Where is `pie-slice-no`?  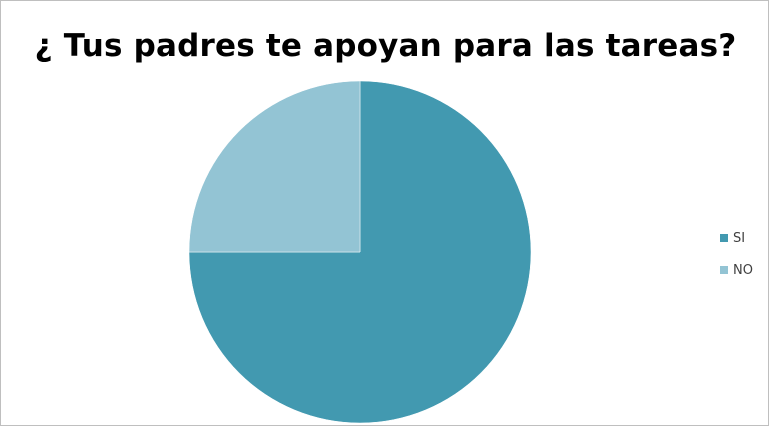
pie-slice-no is located at coordinates (274, 166).